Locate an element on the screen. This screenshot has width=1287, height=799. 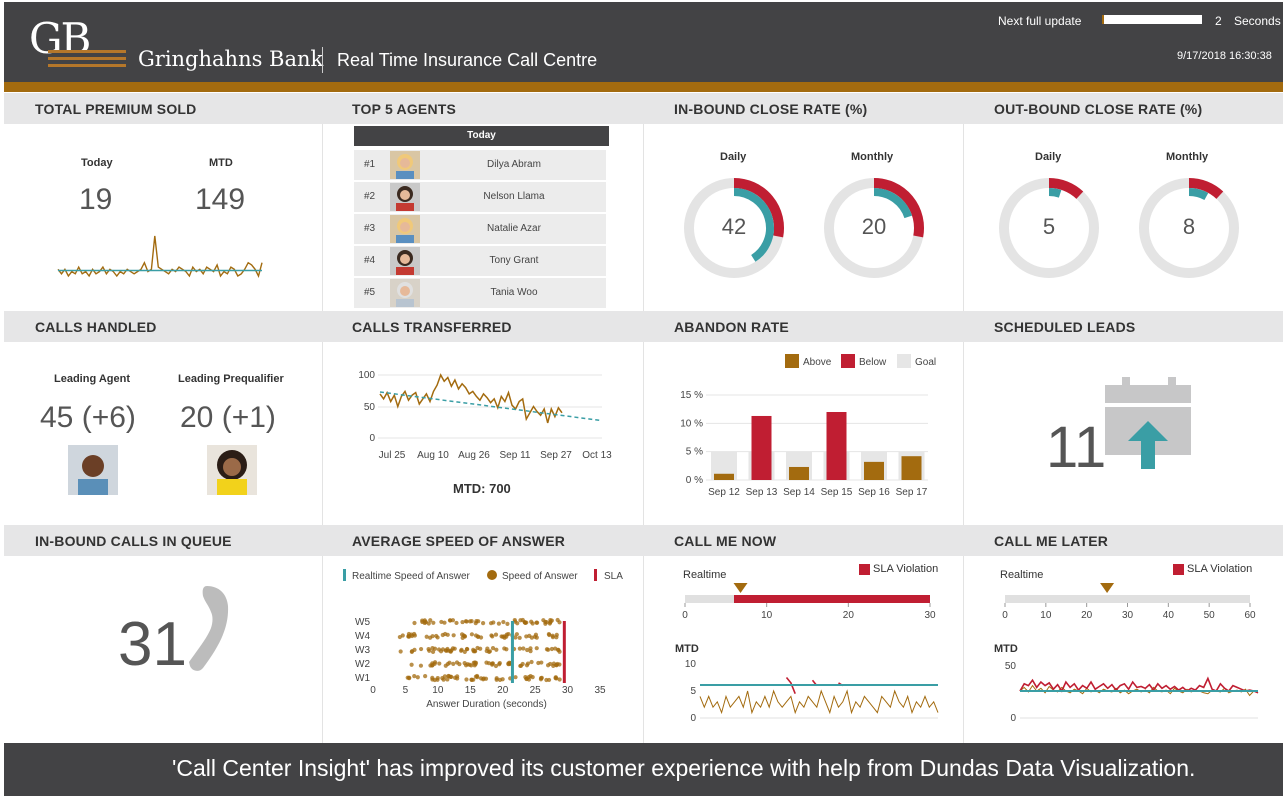
outbound-monthly-label: Monthly is located at coordinates (1187, 157).